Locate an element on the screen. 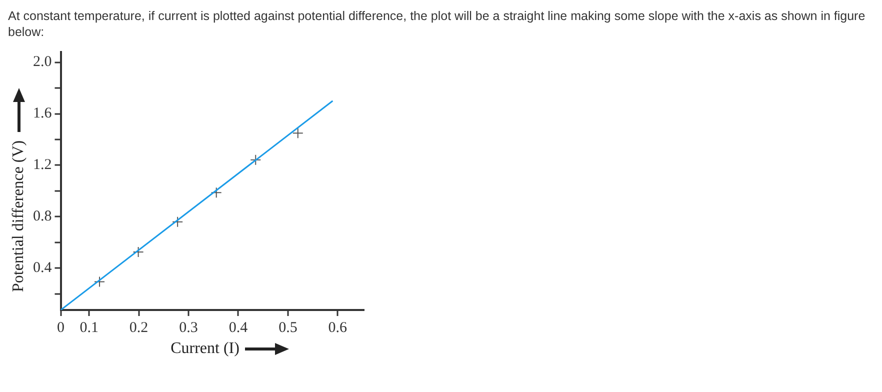  x-tick-label: 0.2 is located at coordinates (138, 328).